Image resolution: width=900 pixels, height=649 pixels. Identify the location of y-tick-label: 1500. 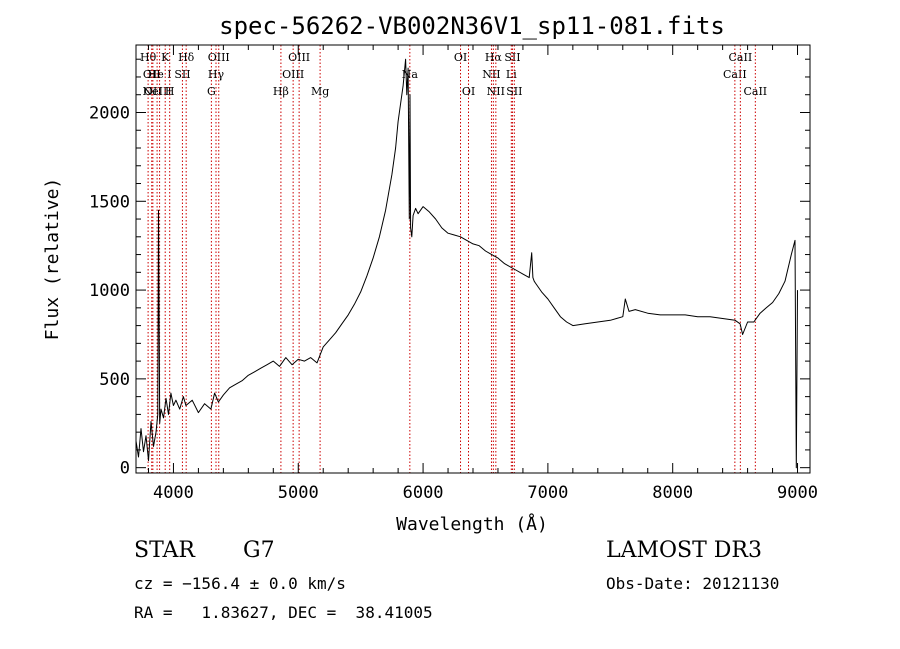
(109, 202).